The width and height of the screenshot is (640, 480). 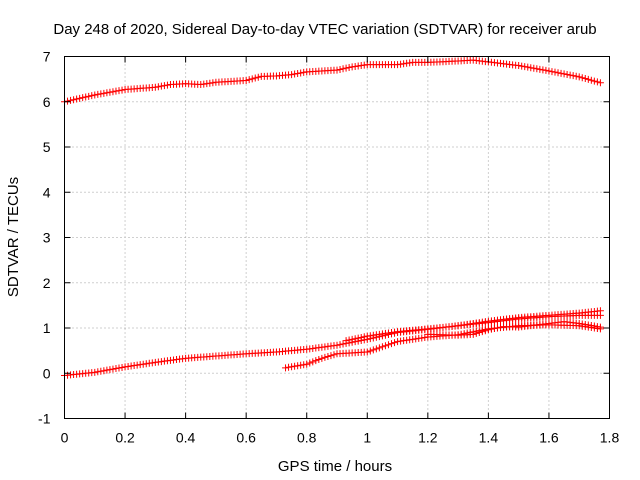 What do you see at coordinates (428, 438) in the screenshot?
I see `x-tick-label: 1.2` at bounding box center [428, 438].